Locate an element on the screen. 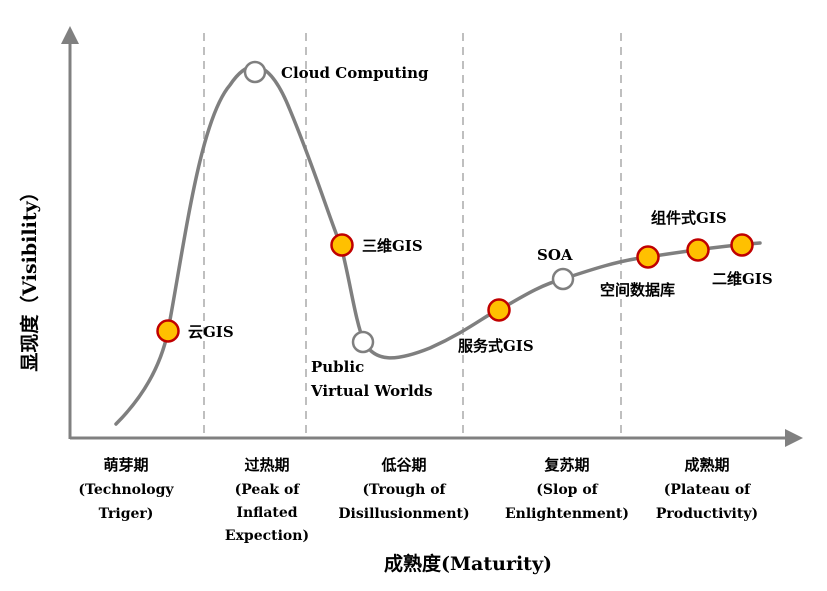 Image resolution: width=827 pixels, height=591 pixels. phase-1-en: Triger) is located at coordinates (126, 514).